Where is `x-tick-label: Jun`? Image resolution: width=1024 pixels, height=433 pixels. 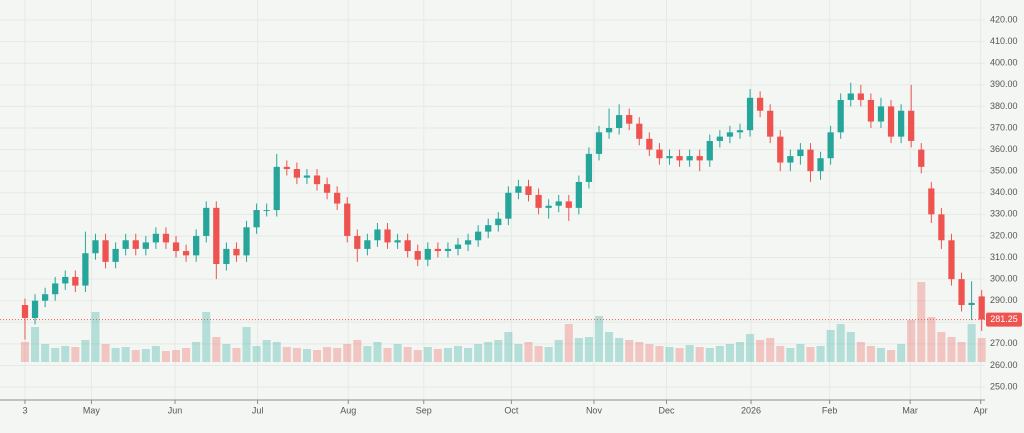 x-tick-label: Jun is located at coordinates (175, 410).